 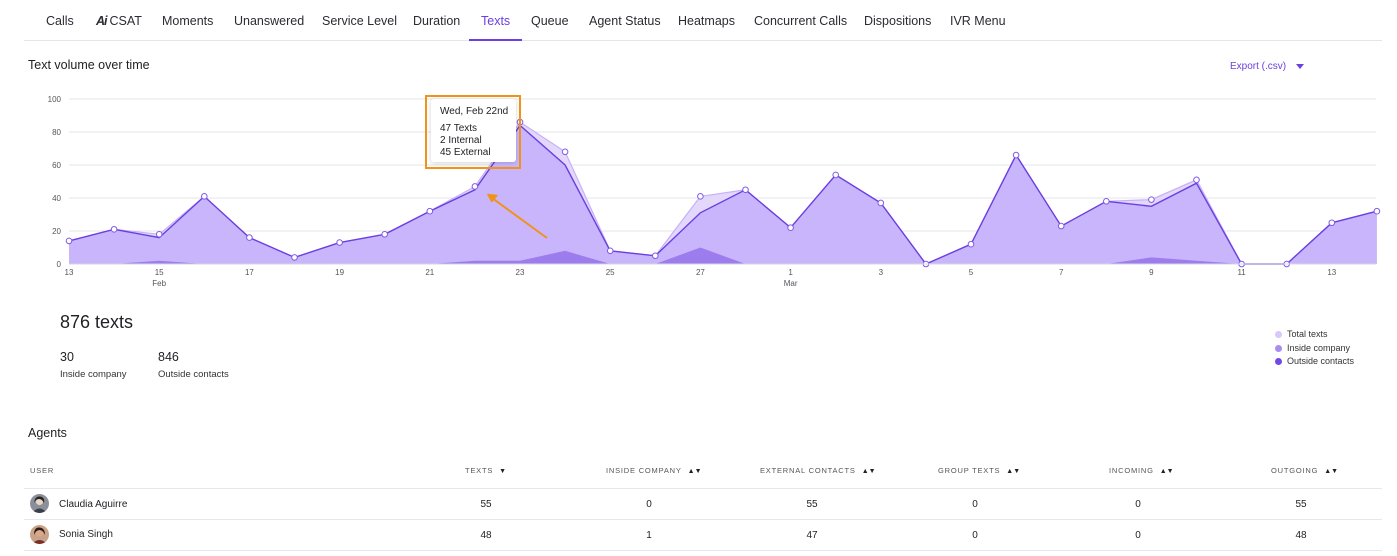 I want to click on tooltip-texts: 47 Texts, so click(x=459, y=128).